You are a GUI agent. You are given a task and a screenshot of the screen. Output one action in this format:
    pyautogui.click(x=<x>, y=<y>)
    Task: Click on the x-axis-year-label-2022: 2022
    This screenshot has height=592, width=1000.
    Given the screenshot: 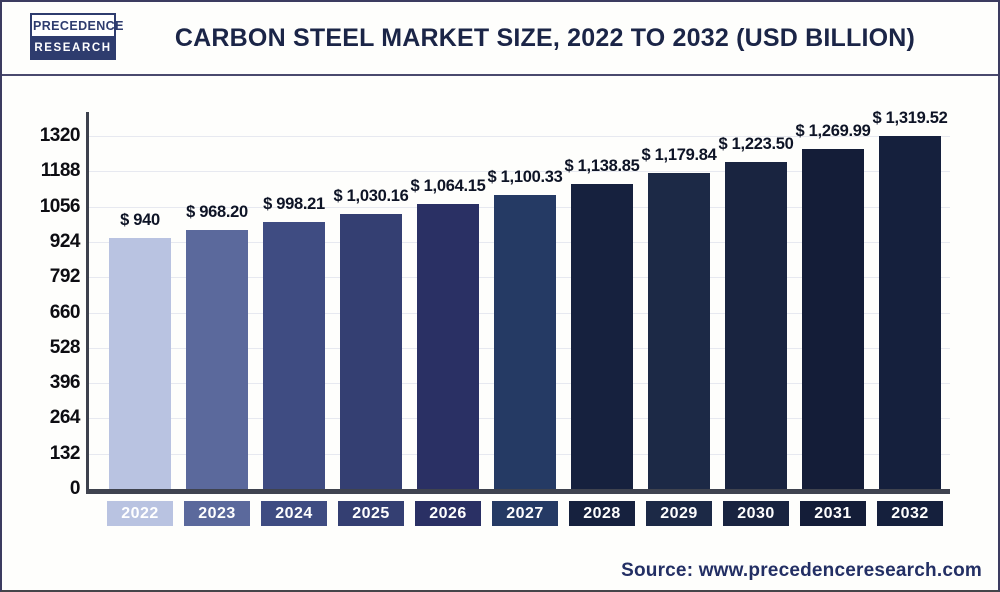 What is the action you would take?
    pyautogui.click(x=140, y=513)
    